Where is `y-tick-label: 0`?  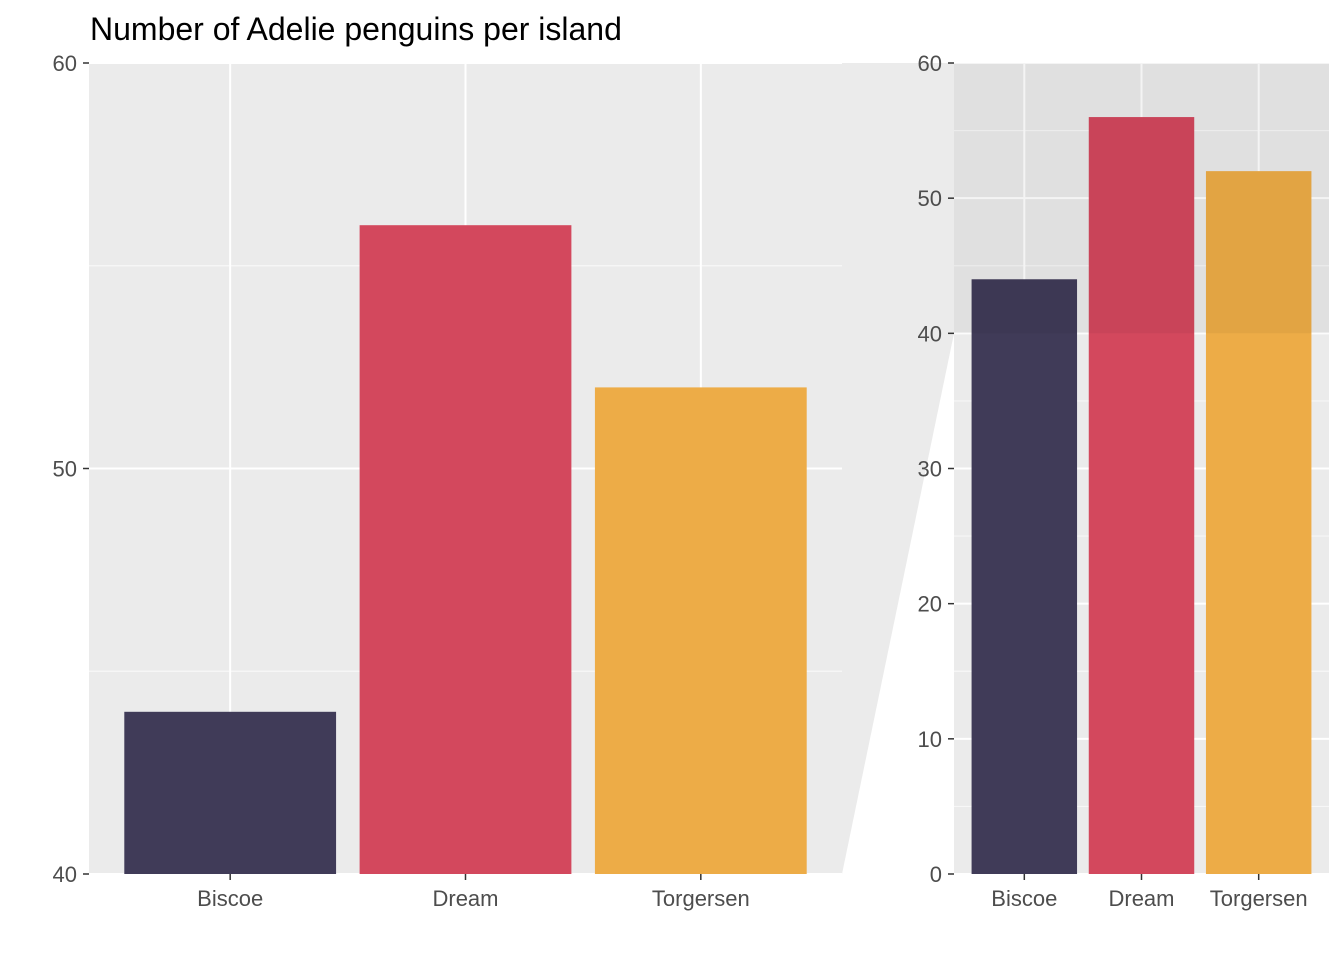 y-tick-label: 0 is located at coordinates (936, 874).